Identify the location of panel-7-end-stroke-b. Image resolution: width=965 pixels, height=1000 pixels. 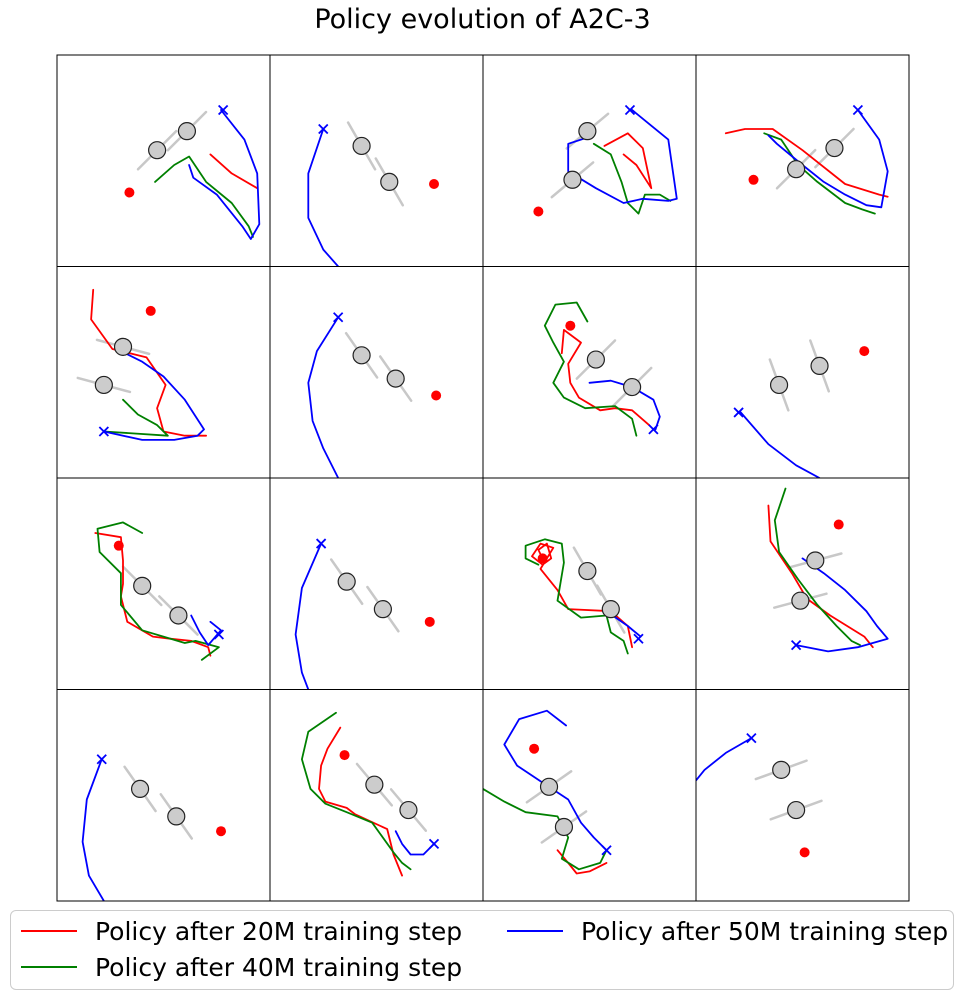
(653, 429).